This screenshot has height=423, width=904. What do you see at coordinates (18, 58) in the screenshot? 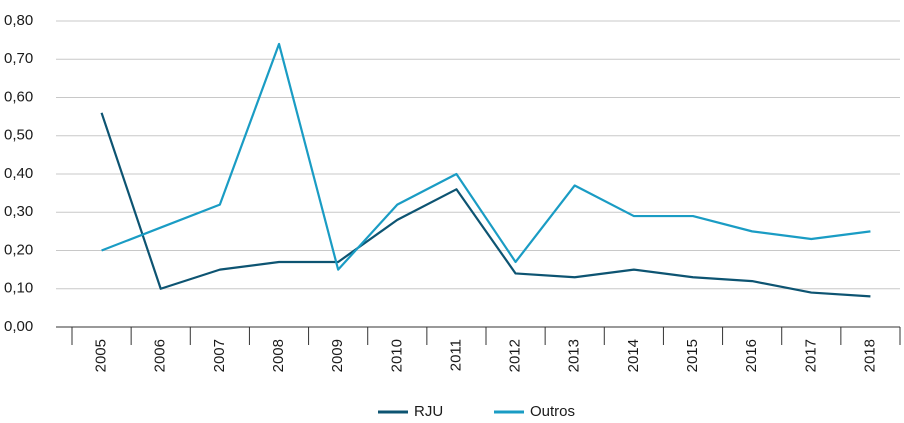
I see `y-tick-label: 0,70` at bounding box center [18, 58].